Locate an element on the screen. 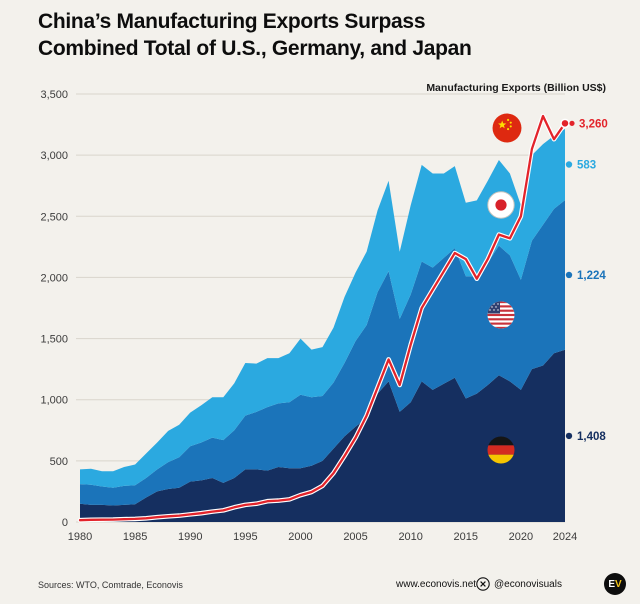 The width and height of the screenshot is (640, 604). x-tick-label: 2020 is located at coordinates (521, 537).